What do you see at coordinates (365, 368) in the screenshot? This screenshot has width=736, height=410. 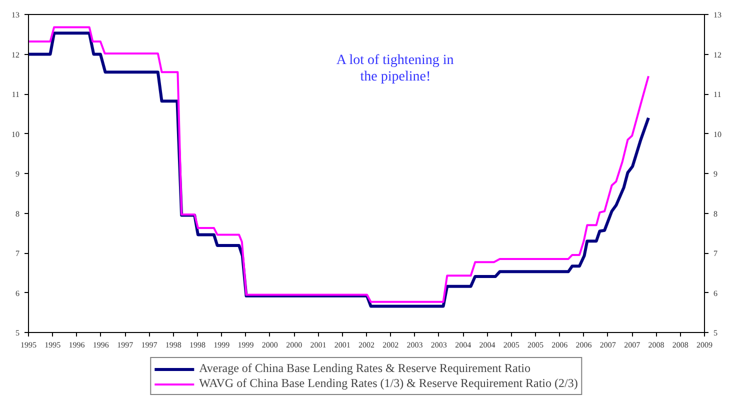 I see `legend-label: Average of China Base Lending Rates & Reserve Requirement Ratio` at bounding box center [365, 368].